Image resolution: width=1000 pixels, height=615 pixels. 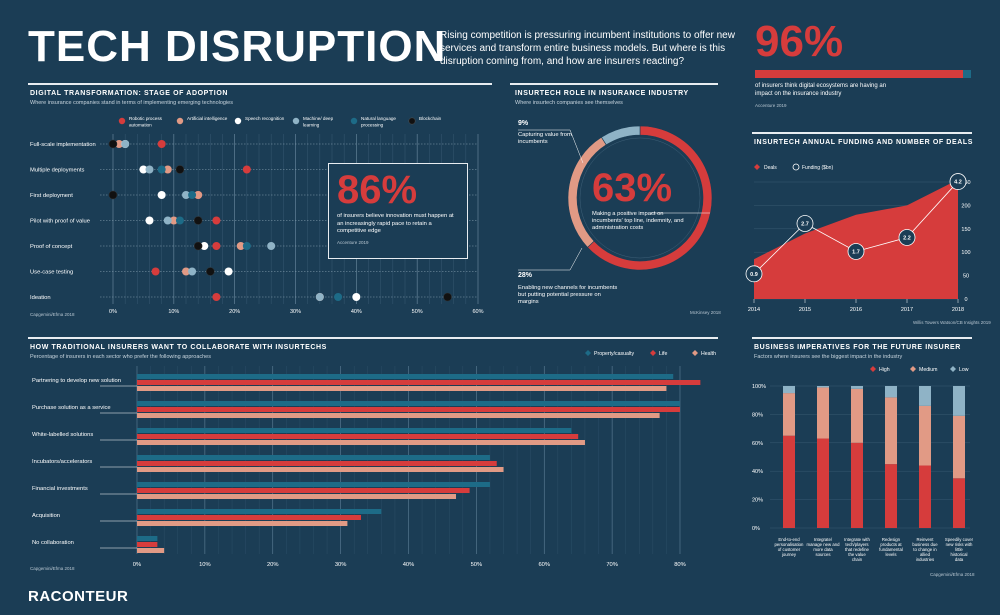 I want to click on imp-category-label: allied, so click(x=925, y=554).